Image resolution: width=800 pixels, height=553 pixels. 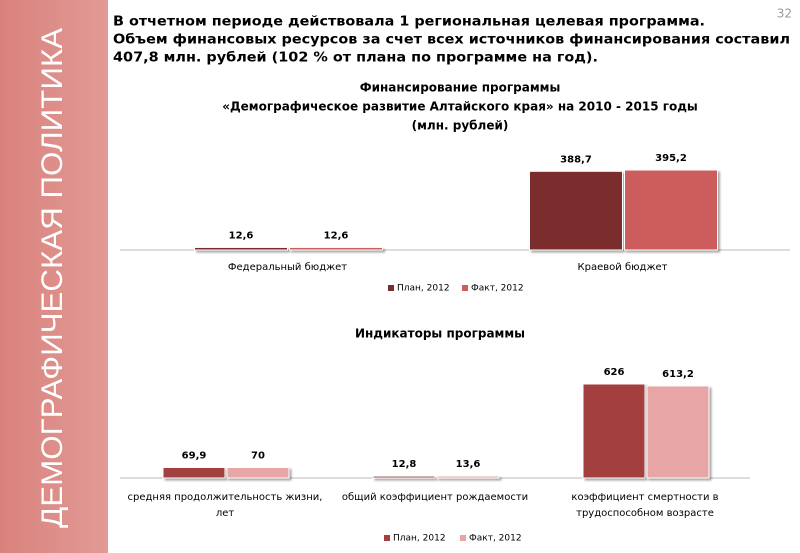 What do you see at coordinates (678, 374) in the screenshot?
I see `data-label: 613,2` at bounding box center [678, 374].